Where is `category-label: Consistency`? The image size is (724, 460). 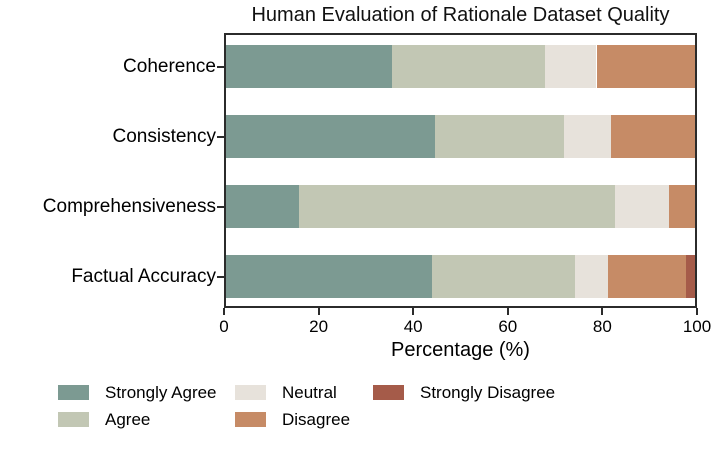 category-label: Consistency is located at coordinates (164, 136).